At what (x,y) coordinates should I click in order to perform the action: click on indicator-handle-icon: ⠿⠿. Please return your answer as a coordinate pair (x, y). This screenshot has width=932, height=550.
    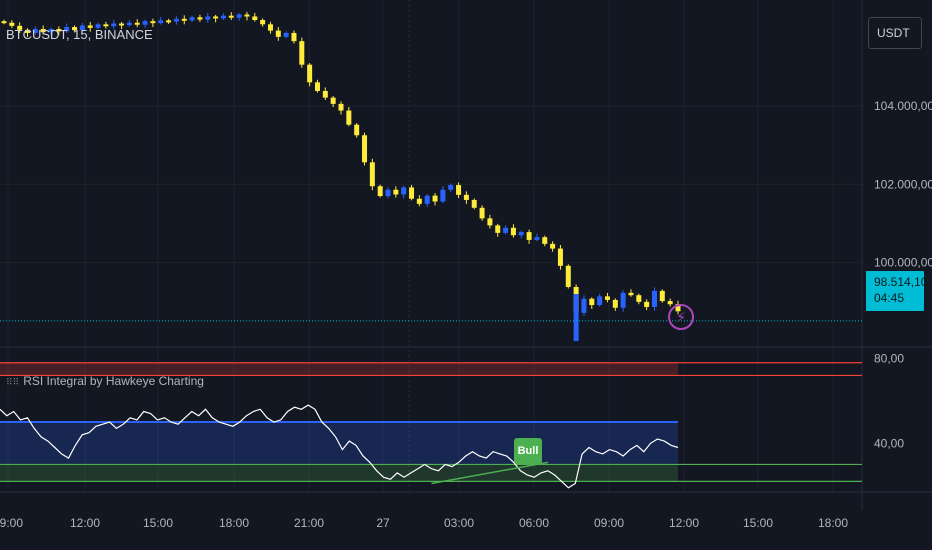
    Looking at the image, I should click on (13, 382).